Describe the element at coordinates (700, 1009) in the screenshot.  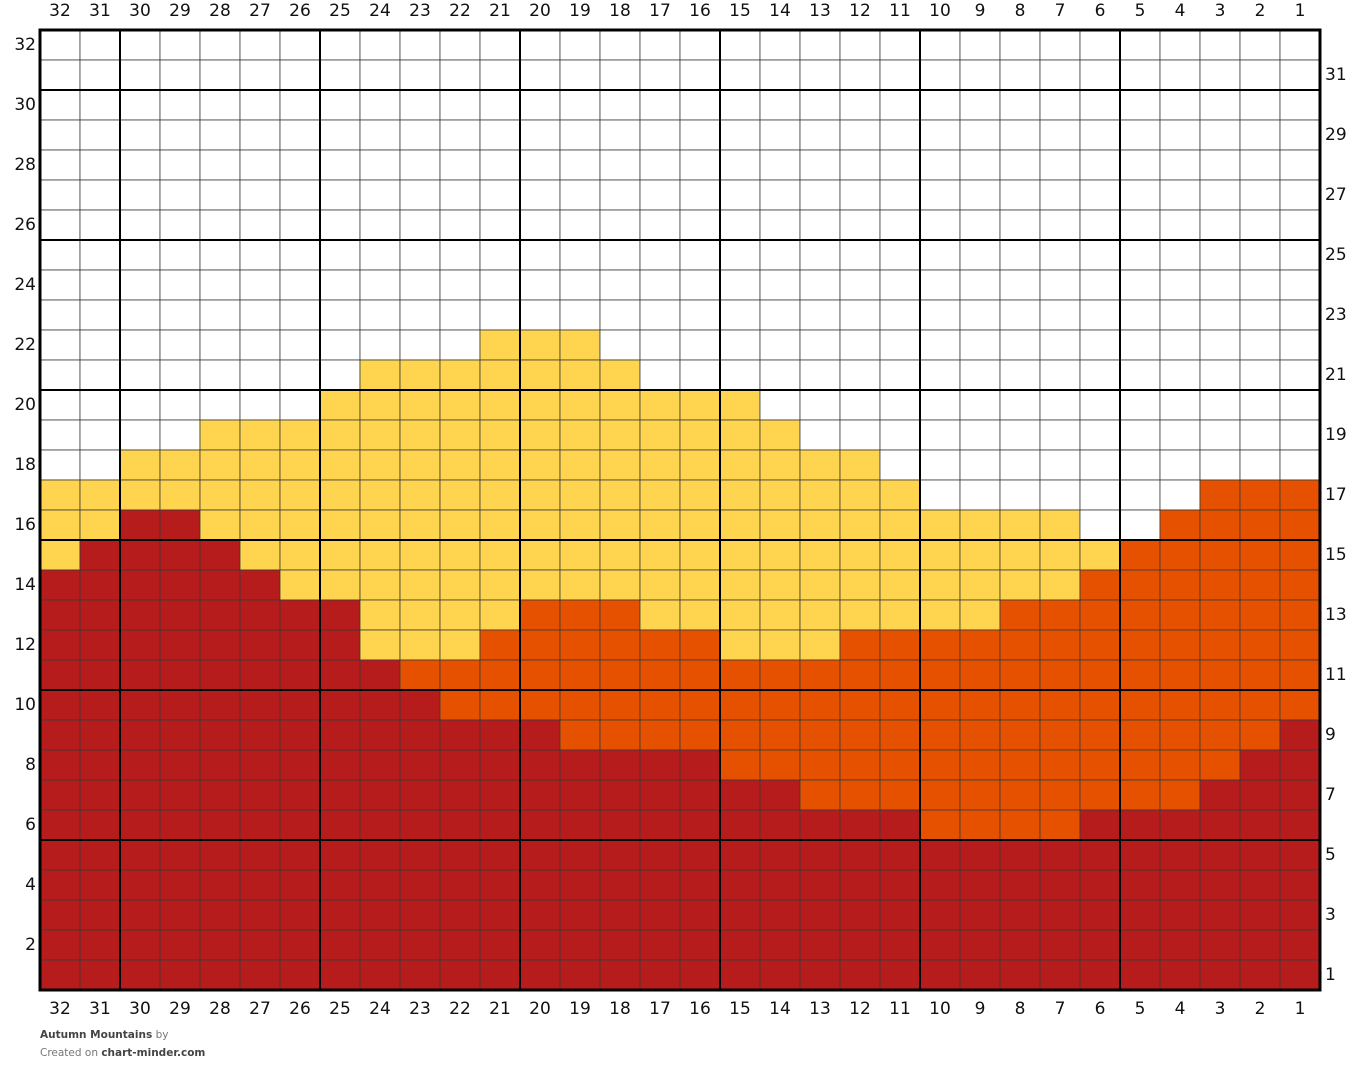
I see `column-label: 16` at that location.